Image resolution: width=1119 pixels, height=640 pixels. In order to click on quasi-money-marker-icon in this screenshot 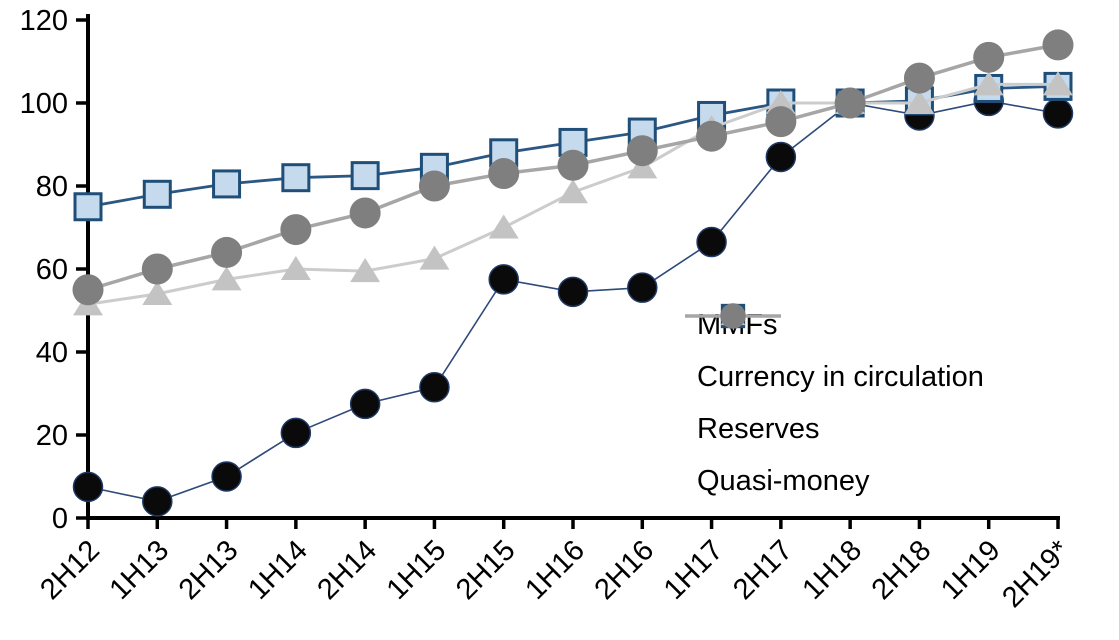, I will do `click(733, 316)`.